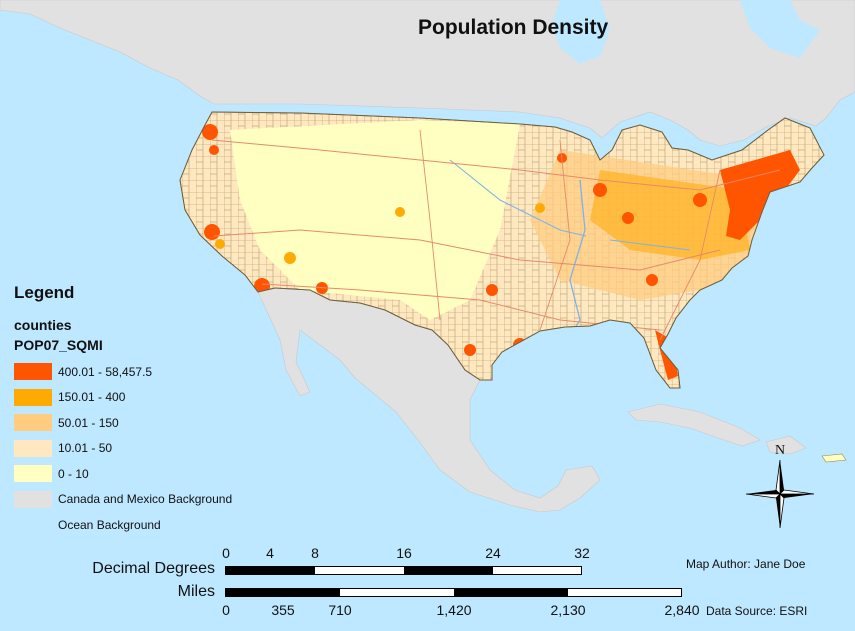 This screenshot has width=855, height=631. Describe the element at coordinates (780, 29) in the screenshot. I see `ocean-inlet-north` at that location.